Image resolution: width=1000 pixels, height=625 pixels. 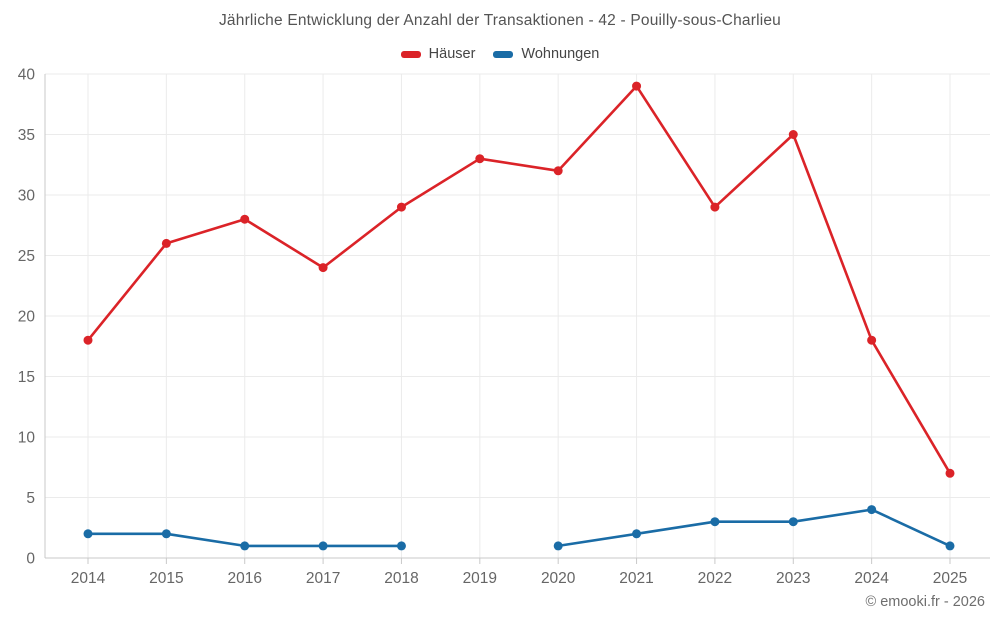 What do you see at coordinates (715, 578) in the screenshot?
I see `x-axis-label: 2022` at bounding box center [715, 578].